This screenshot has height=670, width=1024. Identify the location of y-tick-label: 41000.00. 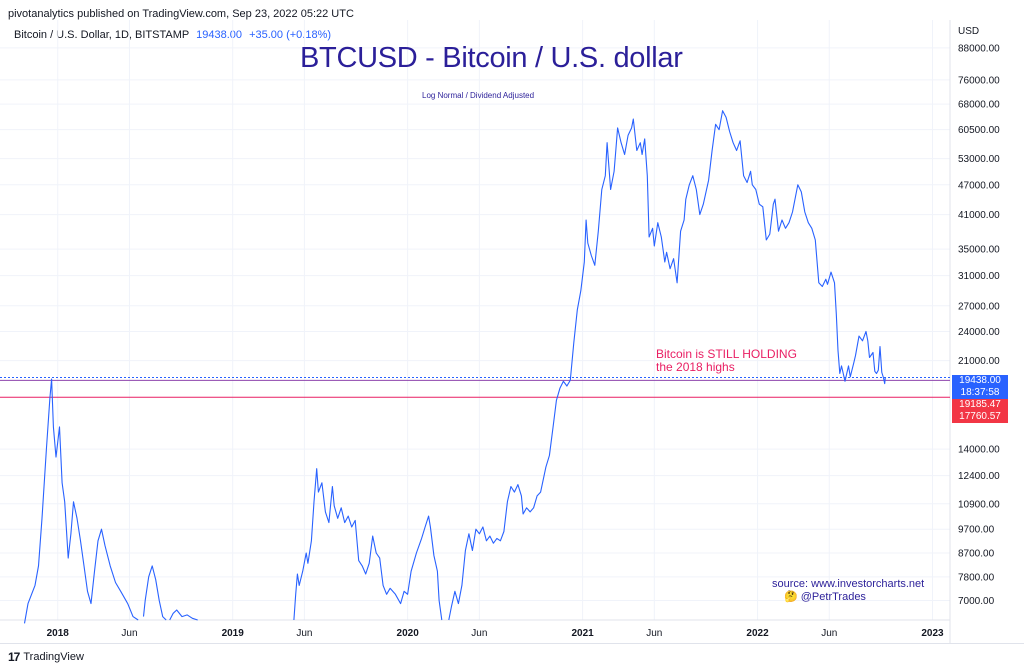
(979, 215).